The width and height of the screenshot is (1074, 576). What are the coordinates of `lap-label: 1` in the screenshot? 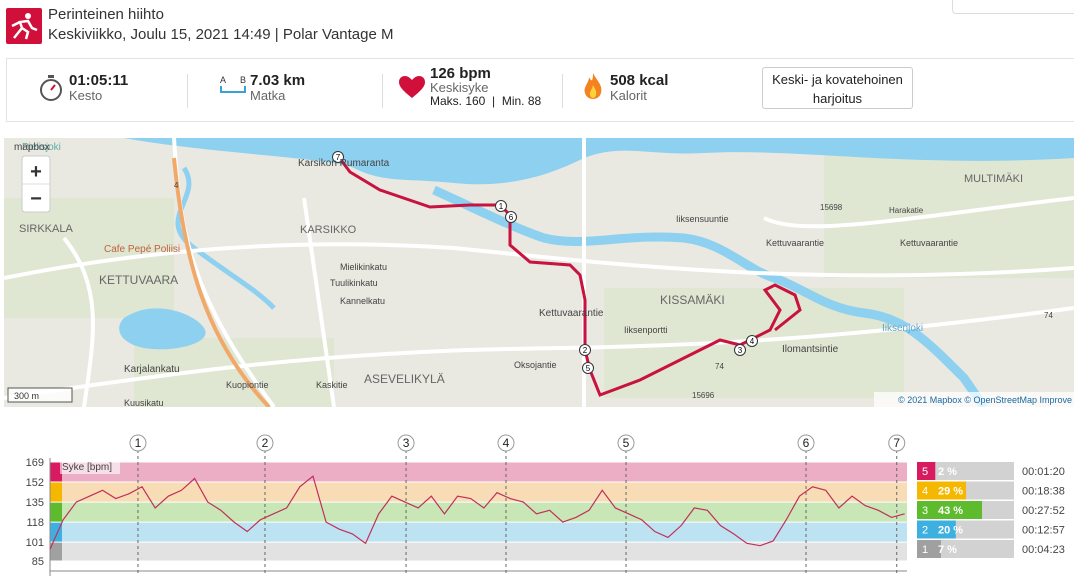 It's located at (138, 443).